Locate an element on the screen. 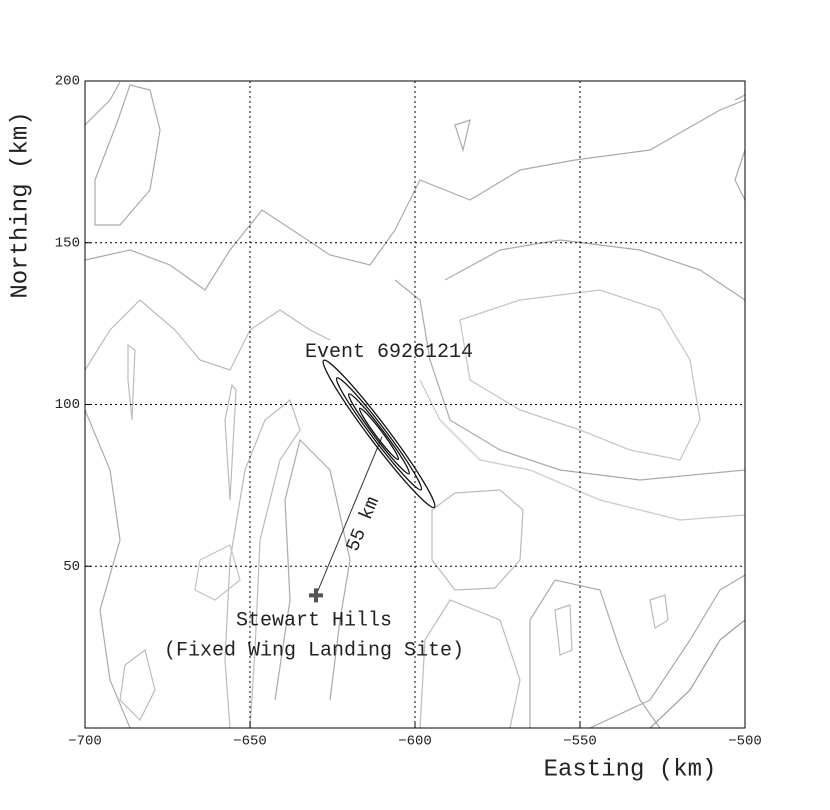 The width and height of the screenshot is (830, 810). x-tick-label: −650 is located at coordinates (250, 742).